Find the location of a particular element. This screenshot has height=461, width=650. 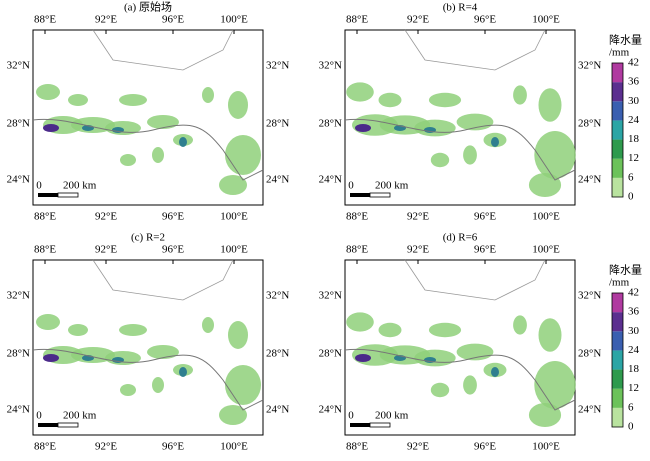

panel-title: (d) R=6 is located at coordinates (460, 238).